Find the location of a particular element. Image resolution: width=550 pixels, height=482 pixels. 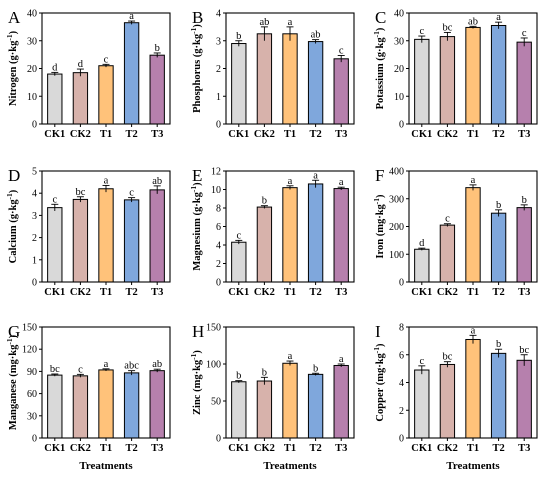

bar-a-ck1 is located at coordinates (55, 99).